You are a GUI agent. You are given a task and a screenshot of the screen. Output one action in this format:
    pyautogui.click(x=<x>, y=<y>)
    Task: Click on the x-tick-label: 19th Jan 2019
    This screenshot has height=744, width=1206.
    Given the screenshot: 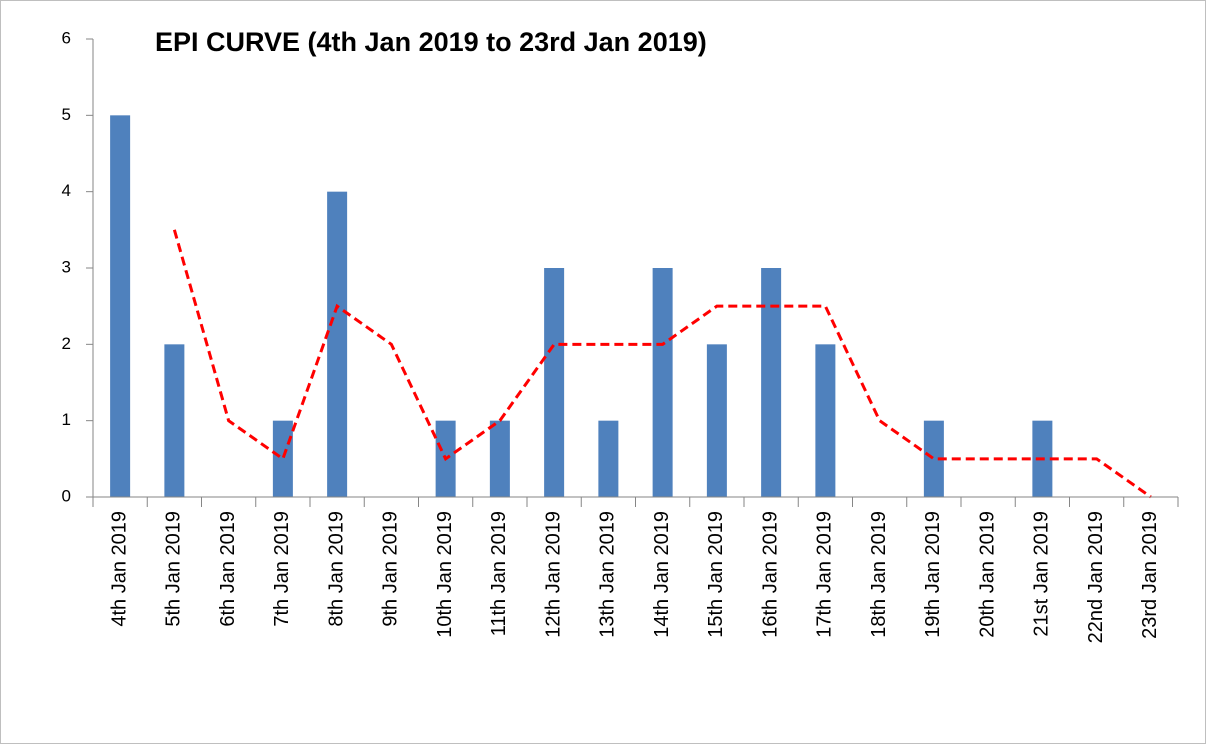 What is the action you would take?
    pyautogui.click(x=933, y=574)
    